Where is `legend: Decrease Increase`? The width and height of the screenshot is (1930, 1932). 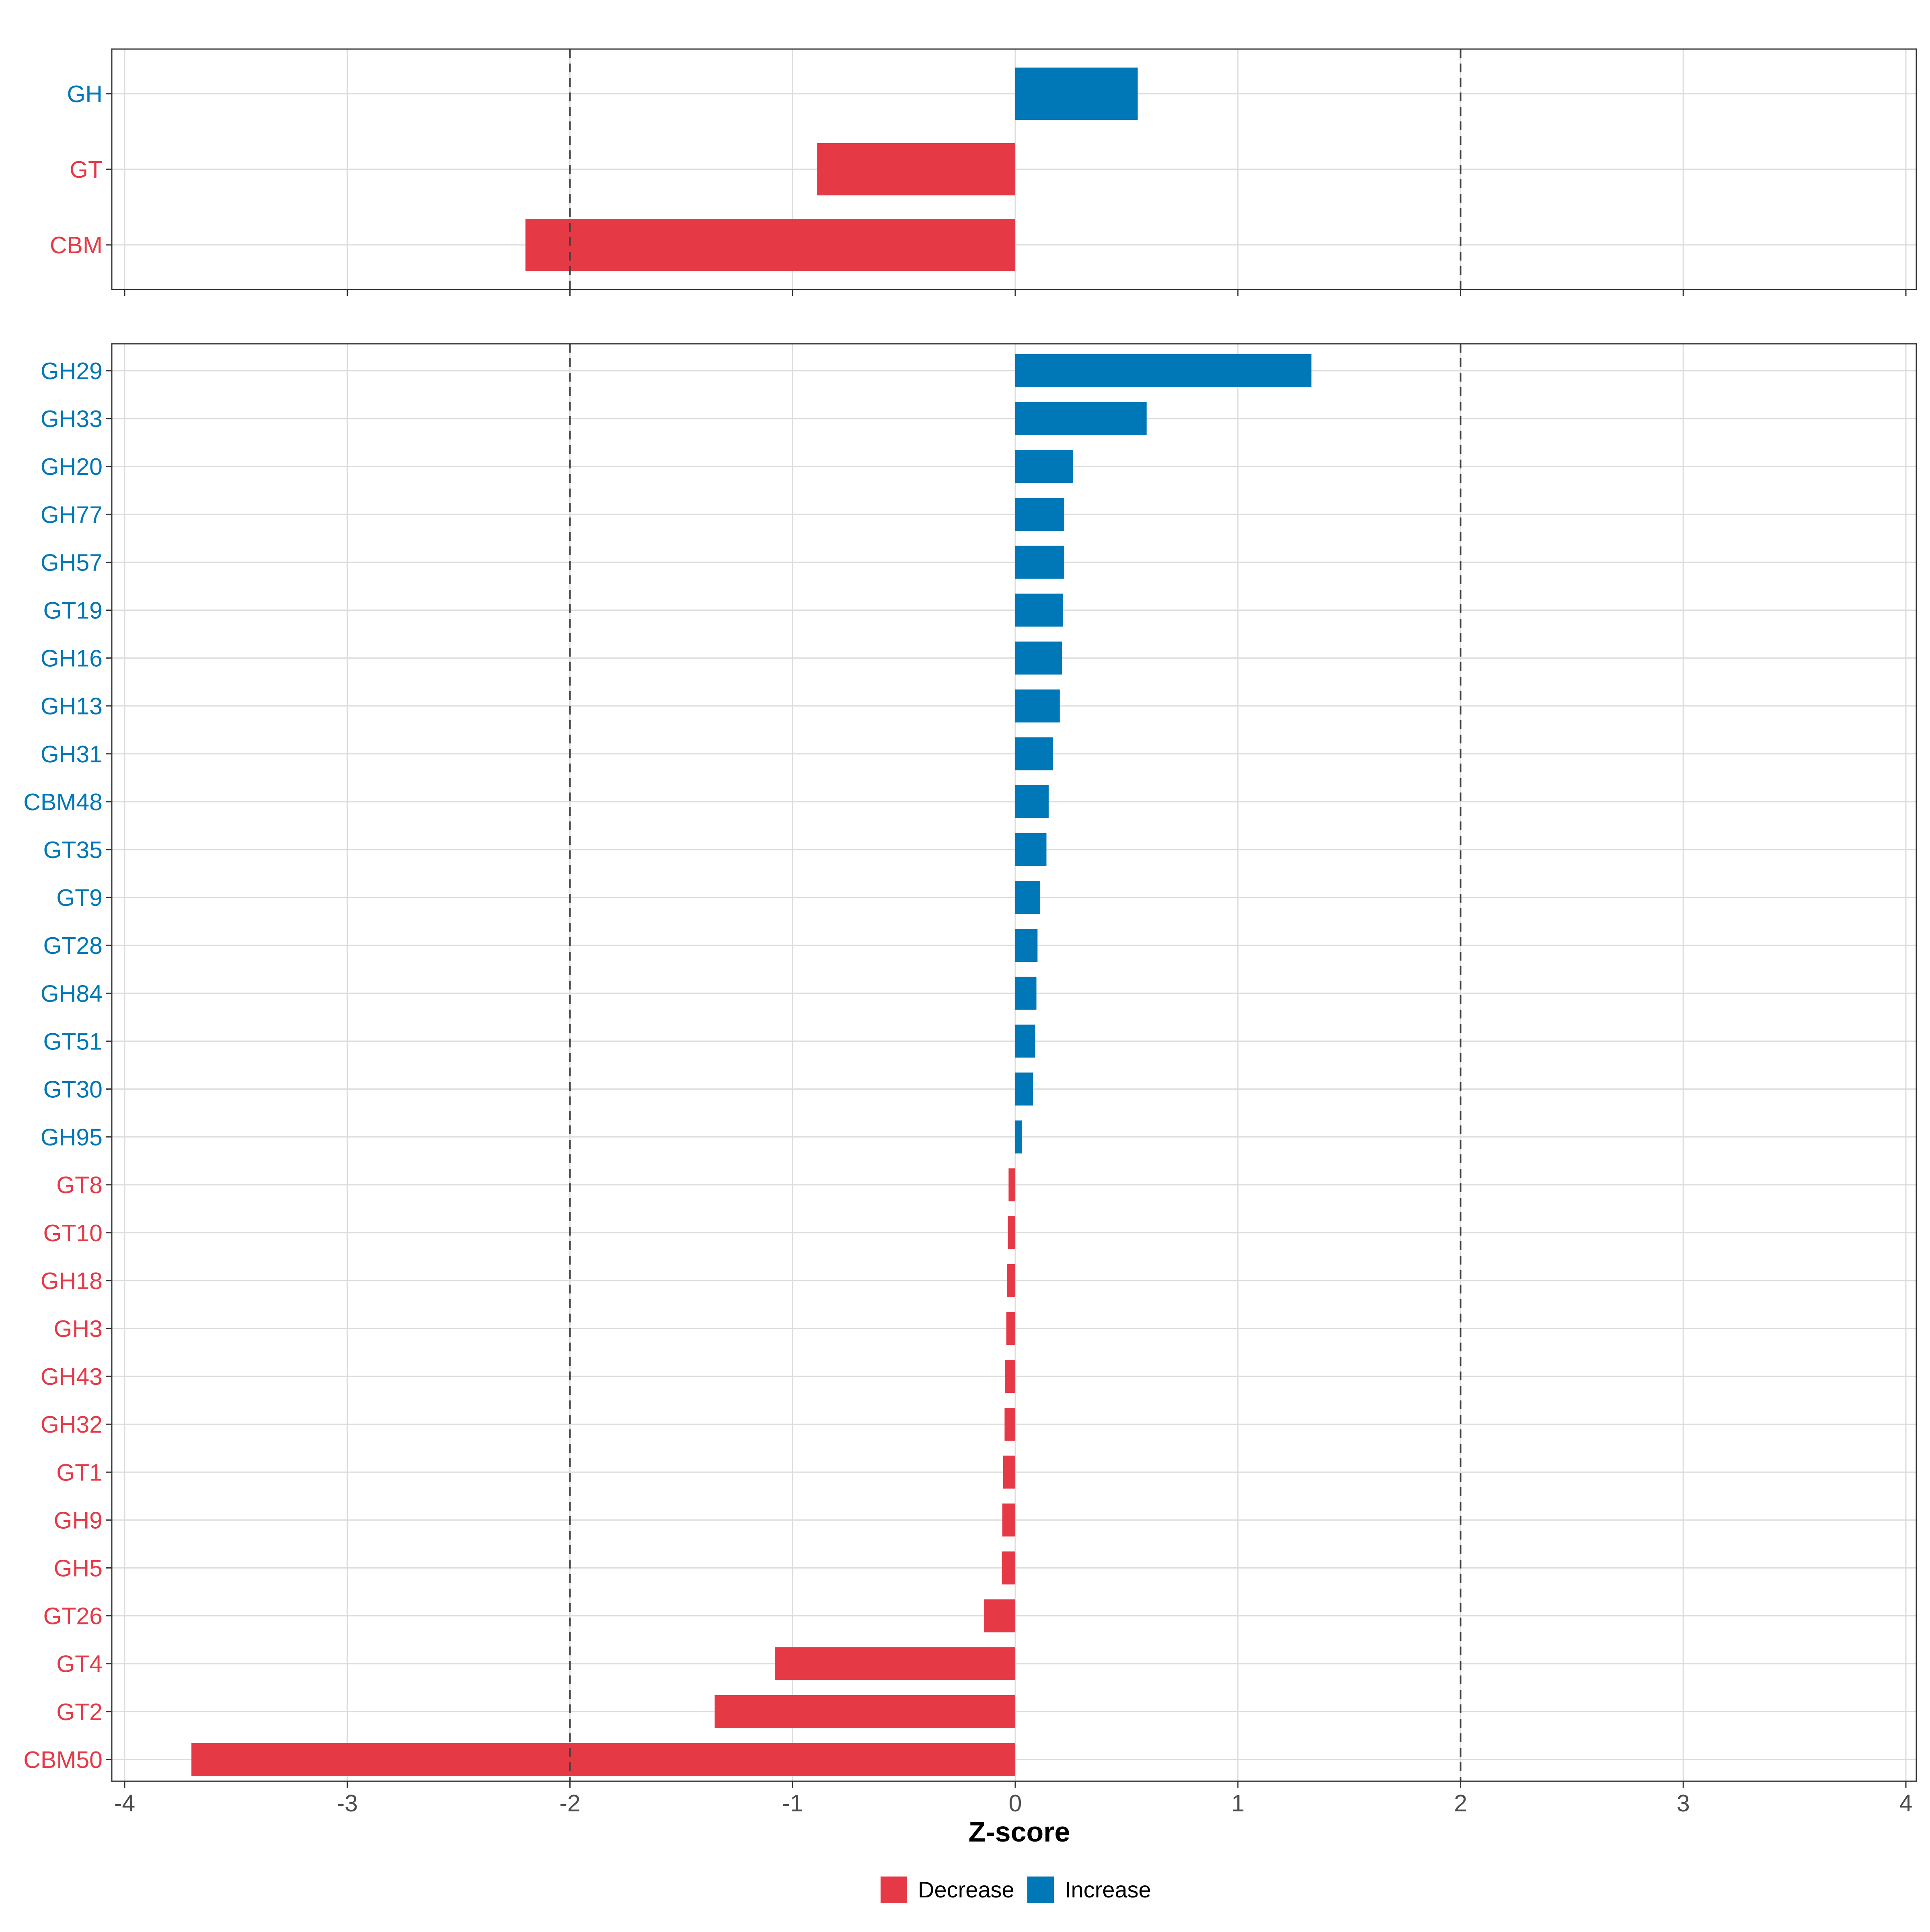
legend: Decrease Increase is located at coordinates (1016, 1890).